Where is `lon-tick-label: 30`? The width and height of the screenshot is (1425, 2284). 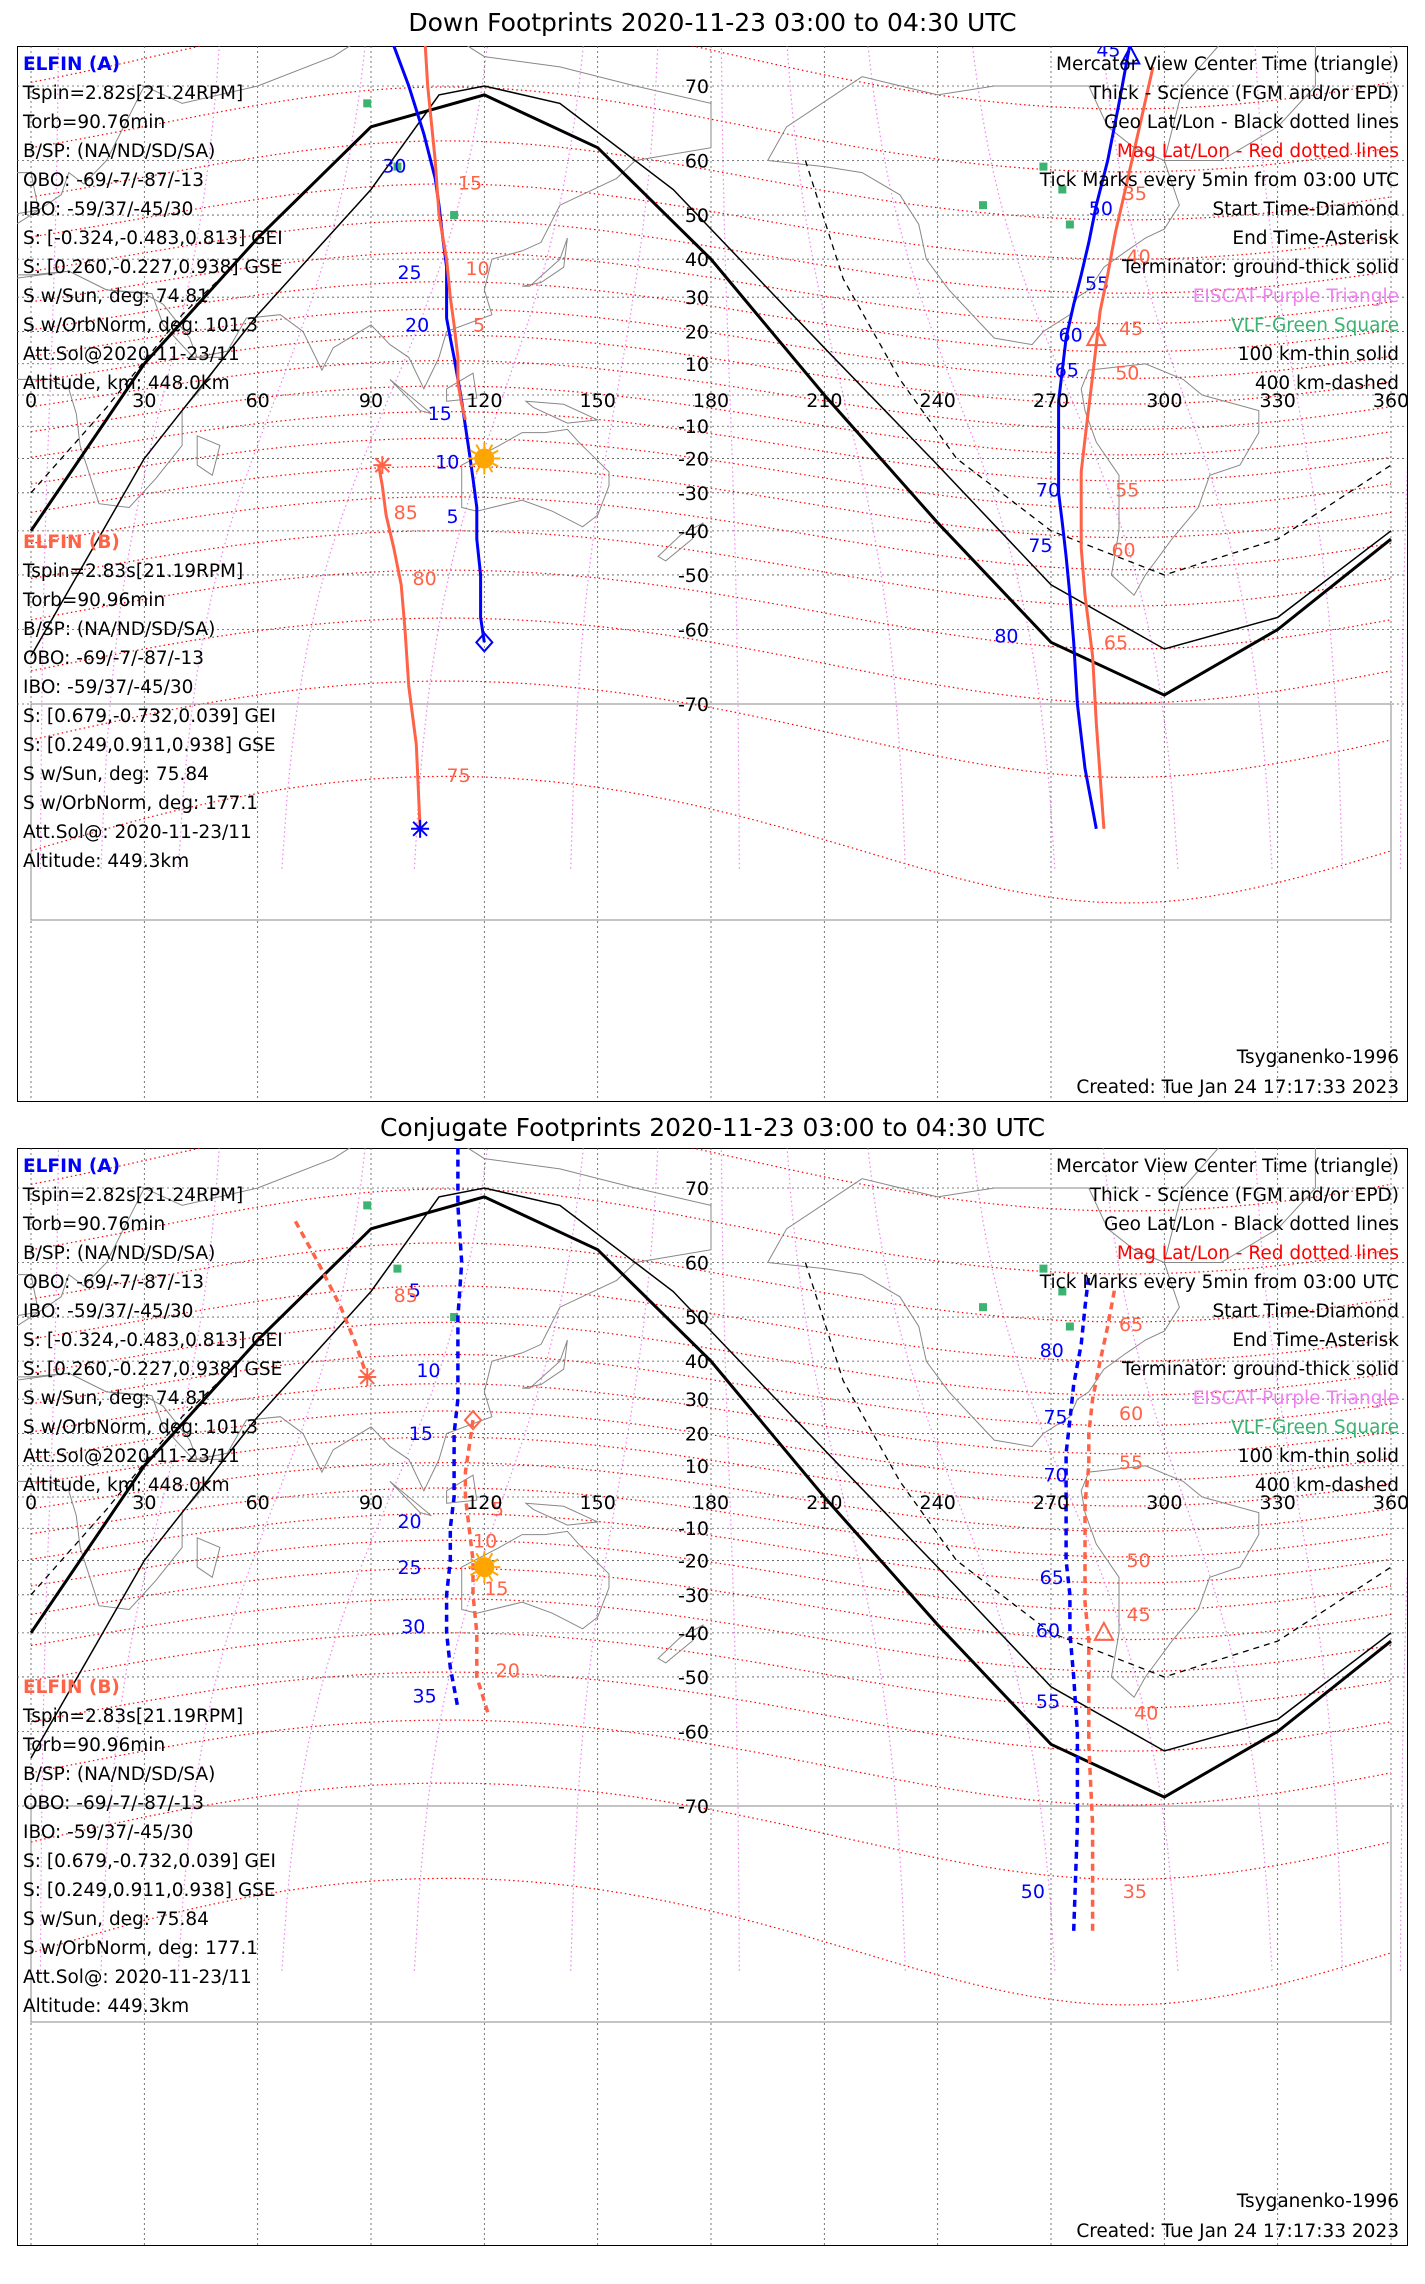 lon-tick-label: 30 is located at coordinates (144, 1503).